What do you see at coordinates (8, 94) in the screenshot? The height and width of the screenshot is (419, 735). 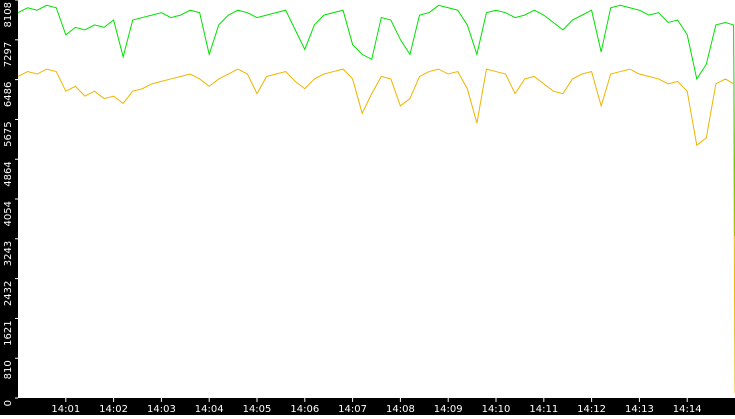 I see `y-tick-label: 6486` at bounding box center [8, 94].